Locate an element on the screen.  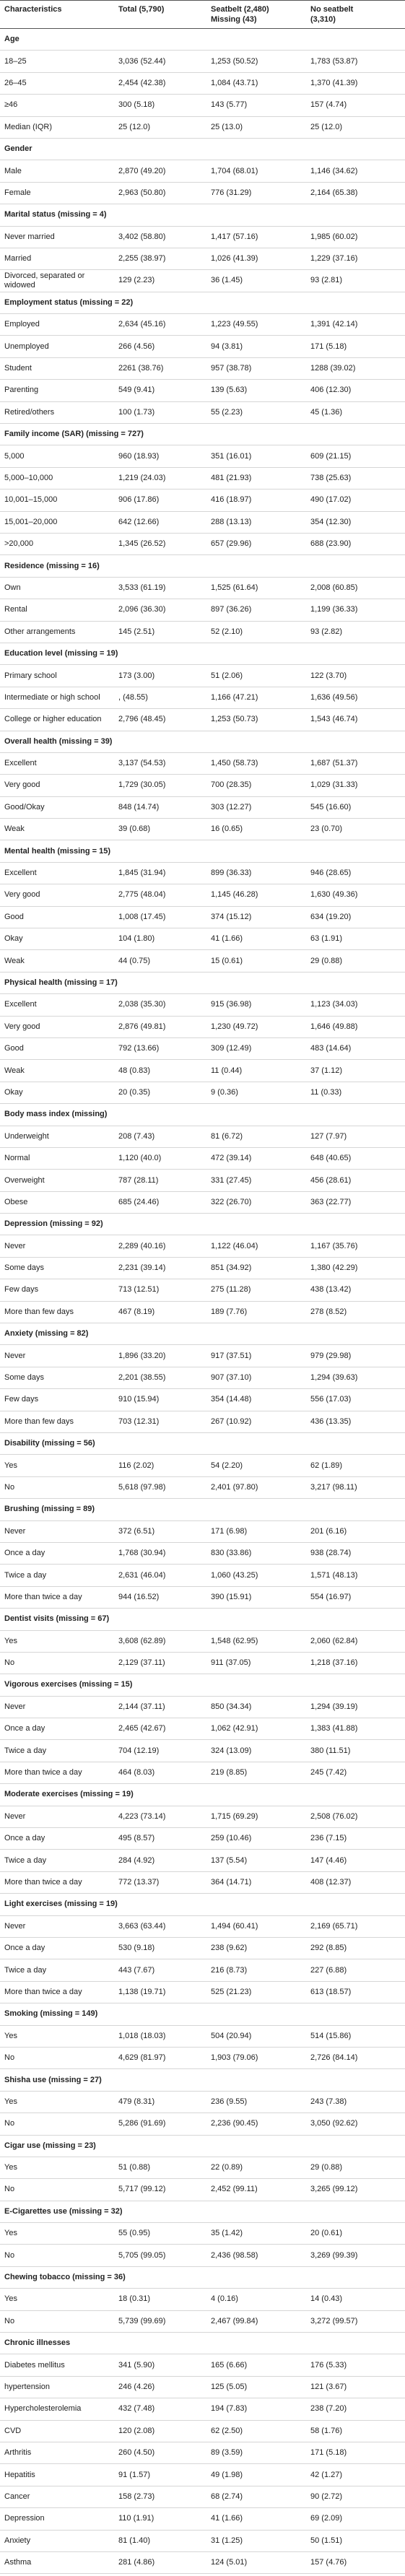
cell: 1,687 (51.37) is located at coordinates (355, 763).